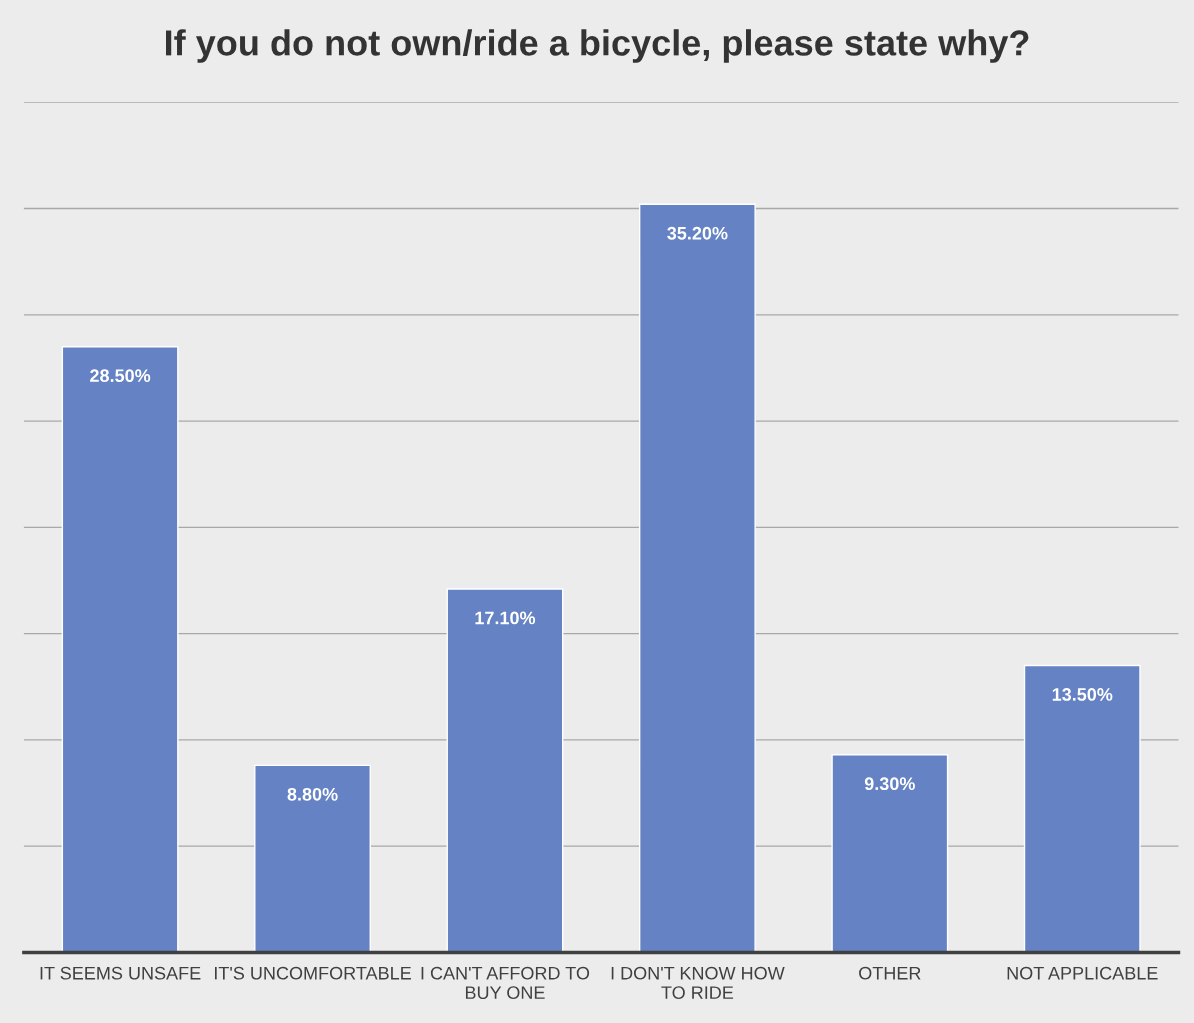 This screenshot has height=1023, width=1194. Describe the element at coordinates (889, 784) in the screenshot. I see `data-label: 9.30%` at that location.